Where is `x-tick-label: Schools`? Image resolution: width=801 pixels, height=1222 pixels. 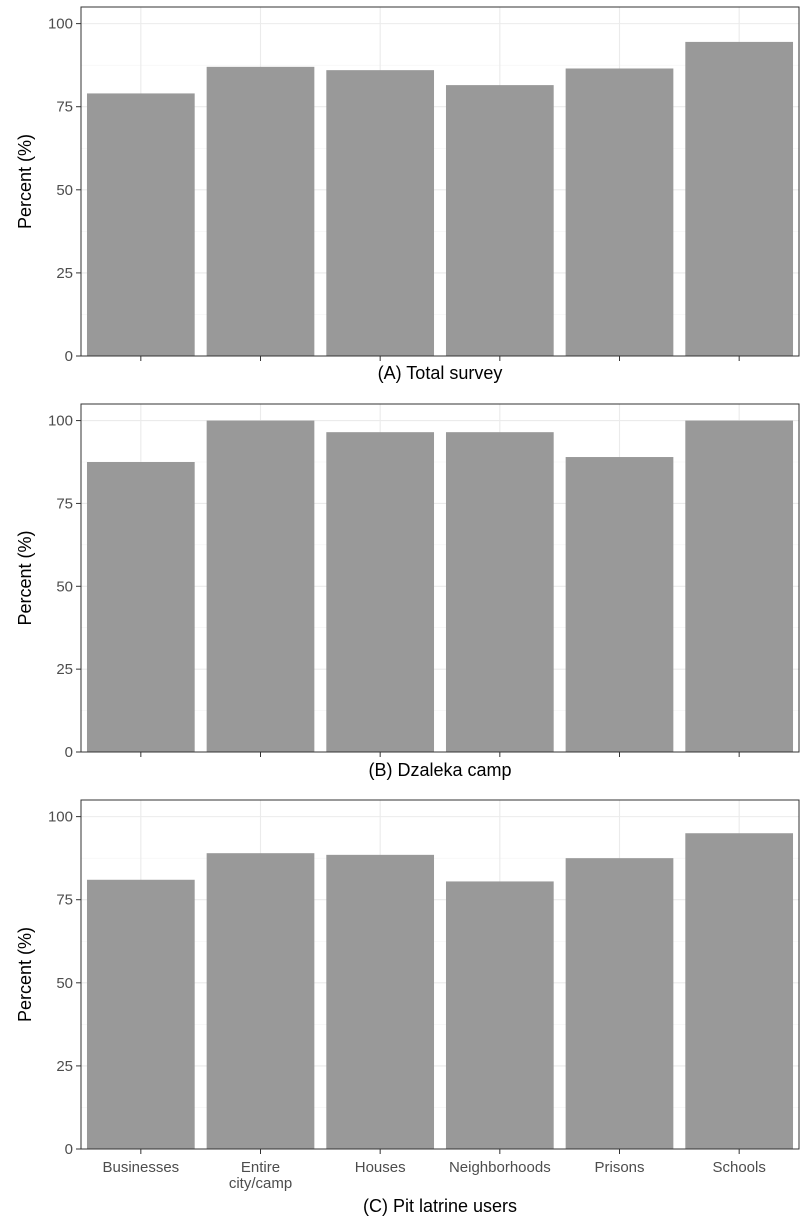
x-tick-label: Schools is located at coordinates (738, 1167).